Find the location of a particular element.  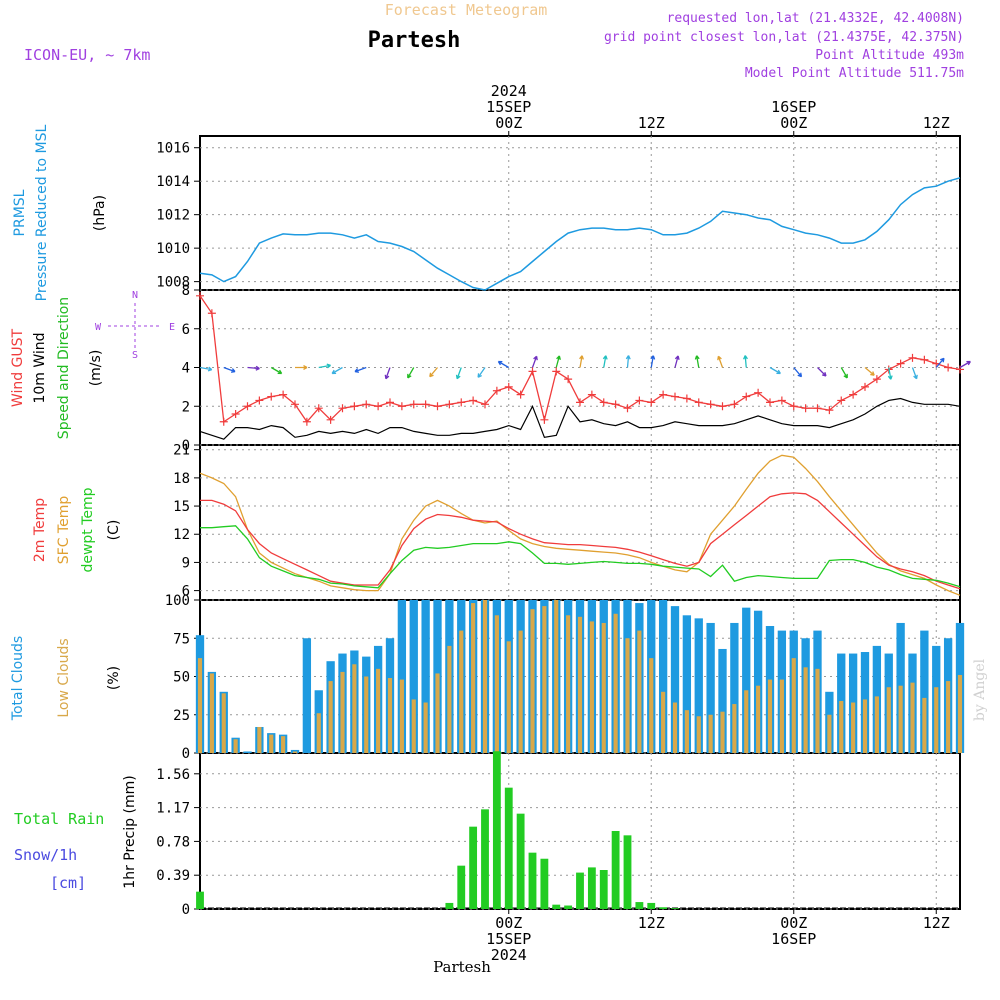

temperature-series is located at coordinates (580, 525).